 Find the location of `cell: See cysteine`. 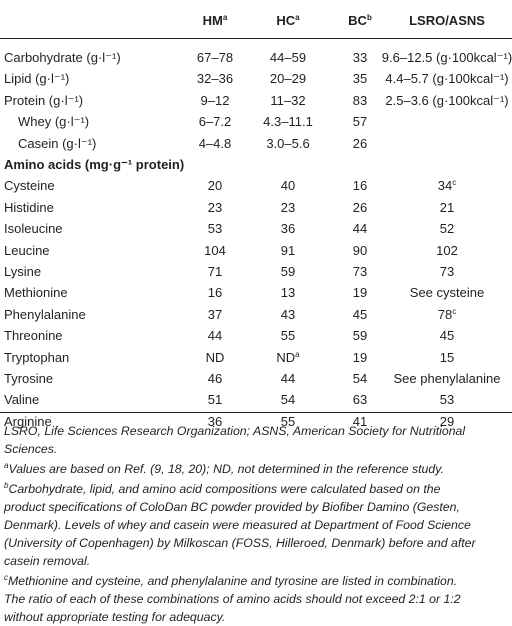

cell: See cysteine is located at coordinates (447, 293).